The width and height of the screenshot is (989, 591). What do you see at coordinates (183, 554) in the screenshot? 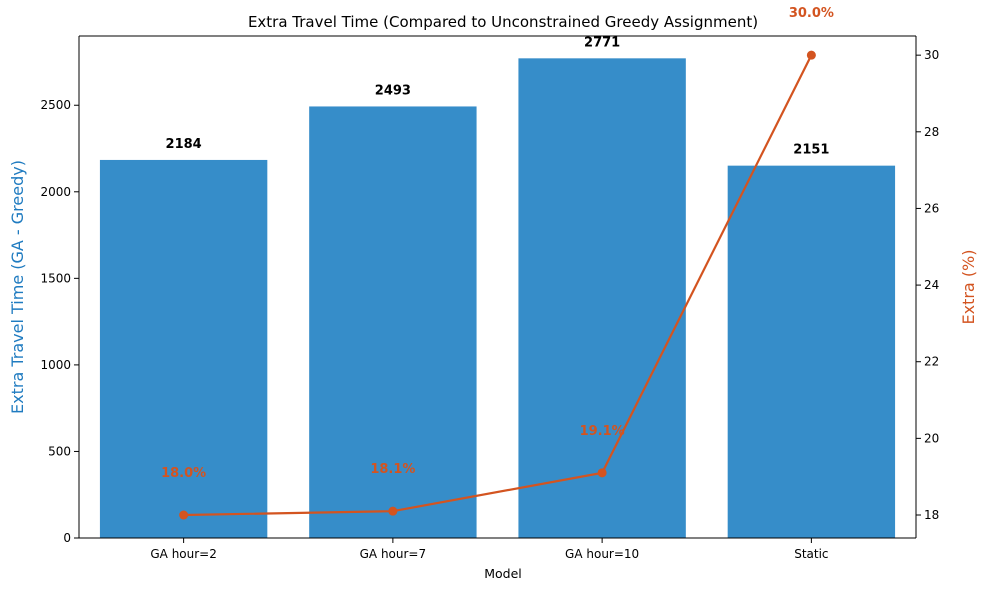
I see `x-tick-label: GA hour=2` at bounding box center [183, 554].